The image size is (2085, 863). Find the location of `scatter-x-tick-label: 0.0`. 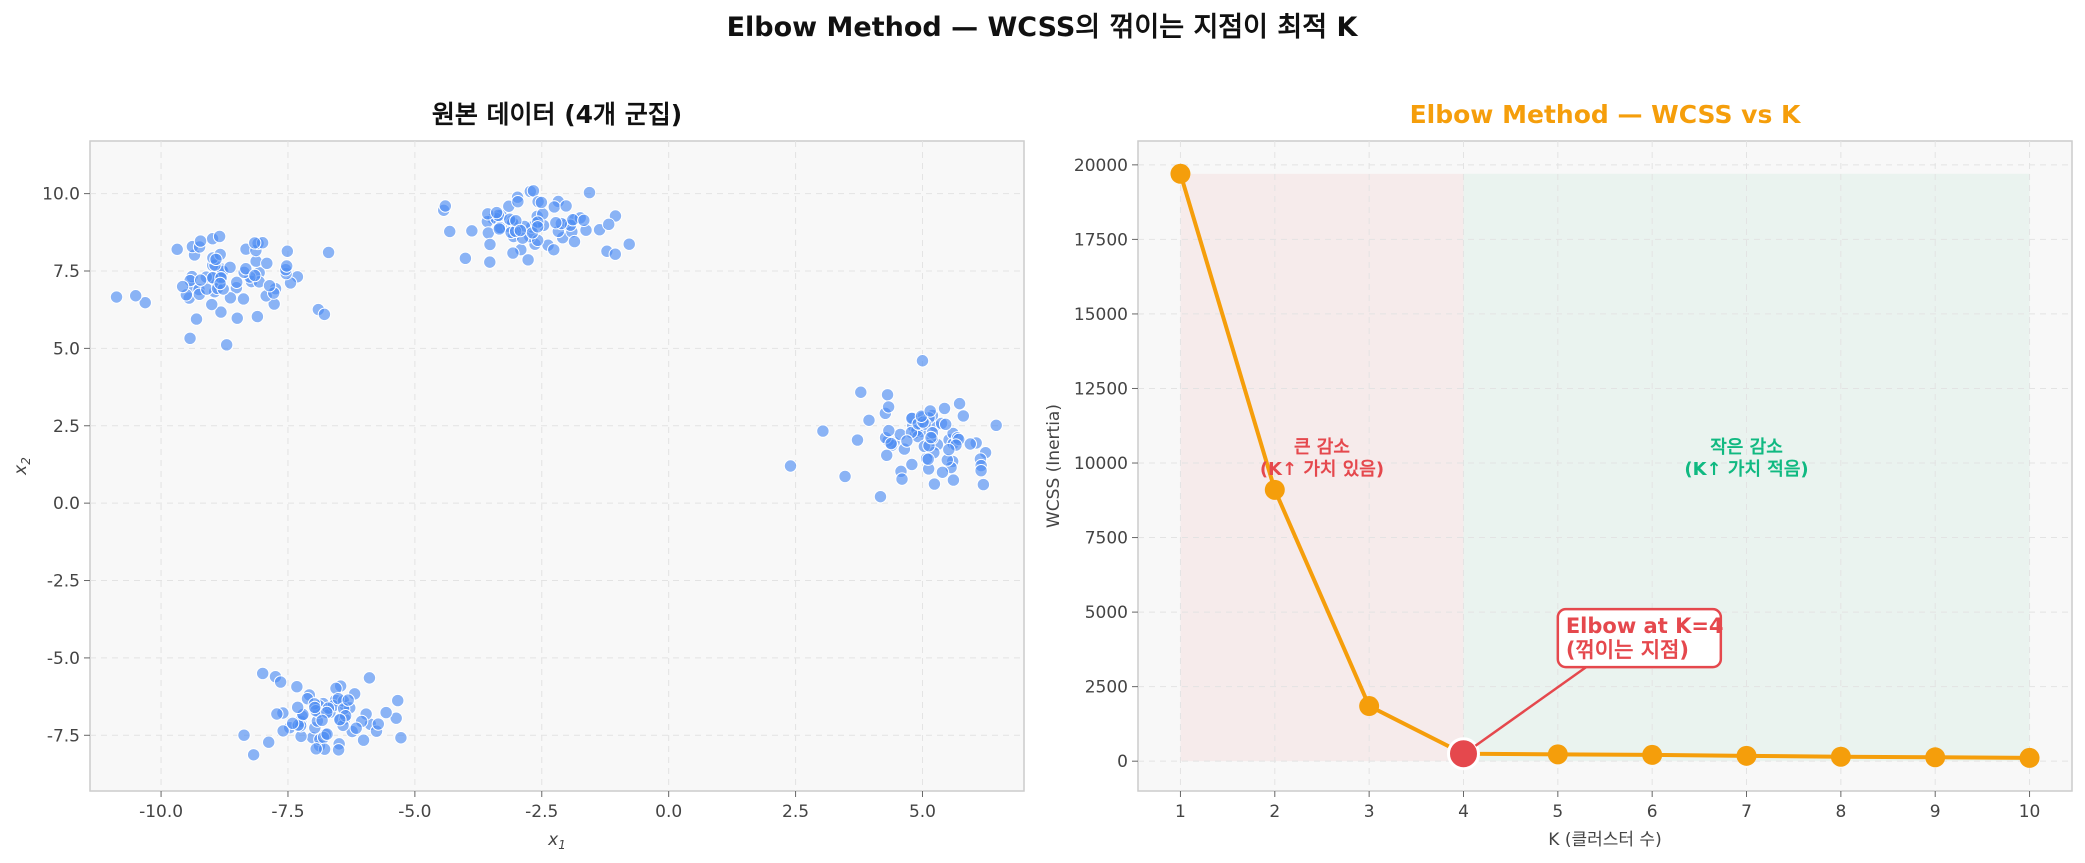

scatter-x-tick-label: 0.0 is located at coordinates (668, 812).